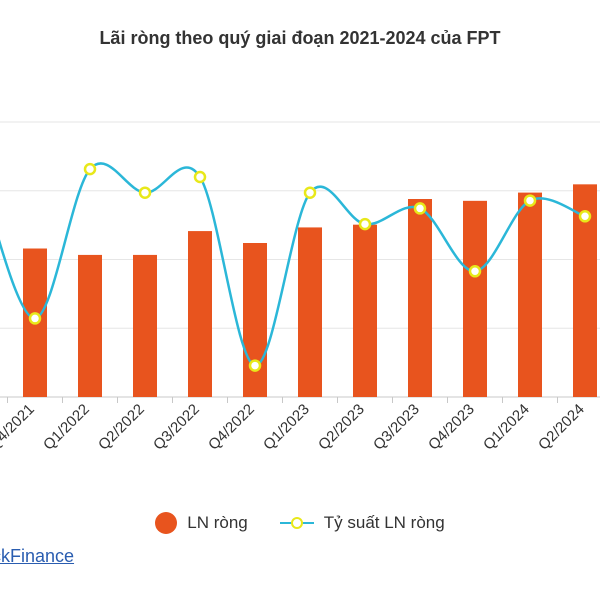 This screenshot has height=600, width=600. Describe the element at coordinates (365, 224) in the screenshot. I see `line-point-Q2/2023` at that location.